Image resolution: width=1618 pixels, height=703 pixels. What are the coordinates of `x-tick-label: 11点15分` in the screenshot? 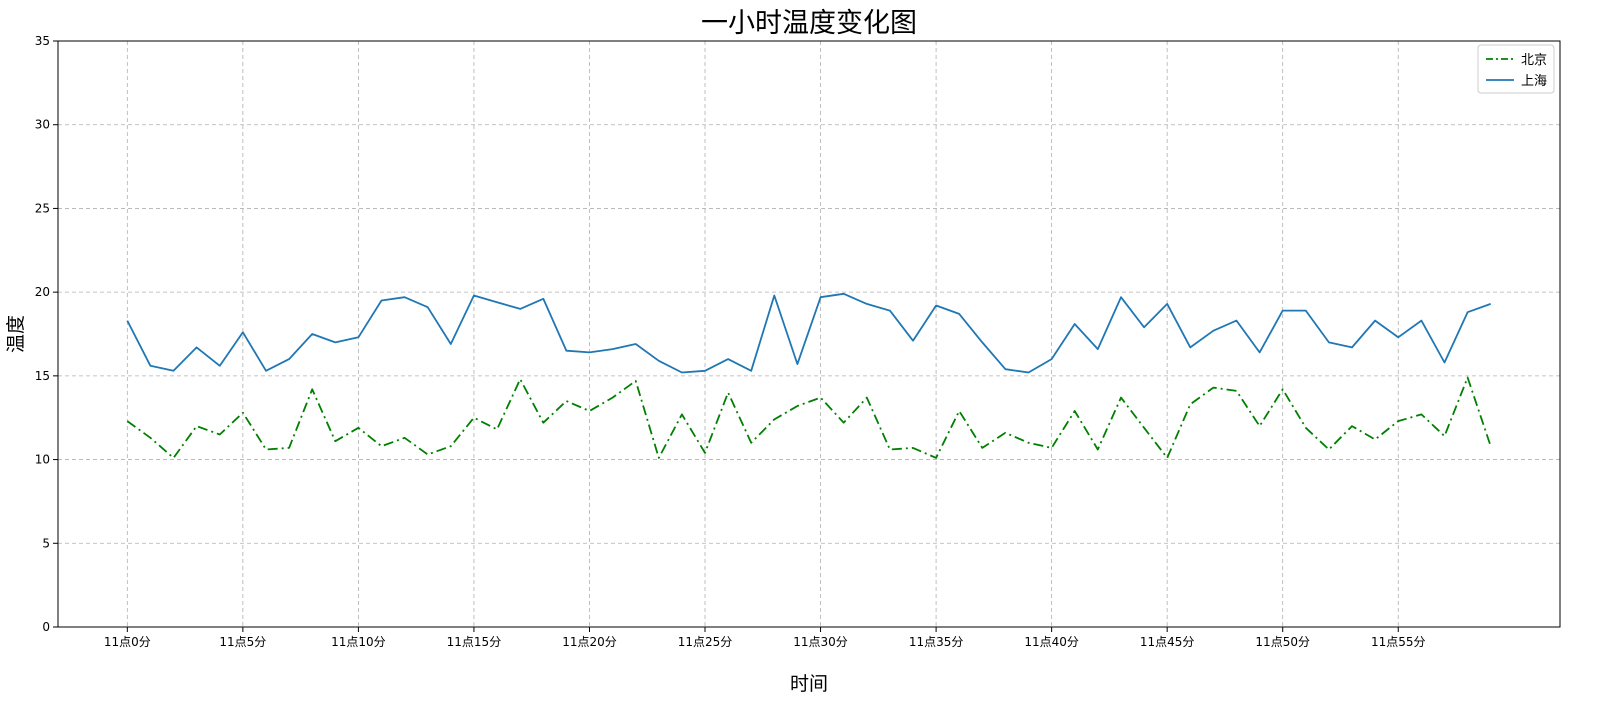 It's located at (474, 642).